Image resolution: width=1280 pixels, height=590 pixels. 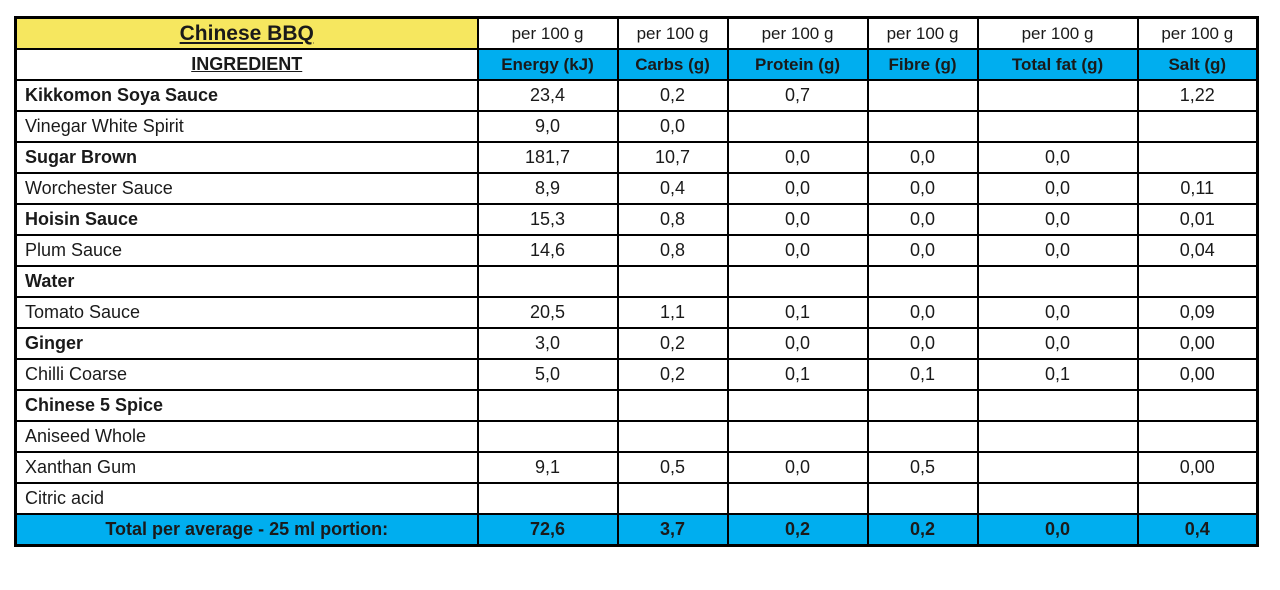 I want to click on value-cell: 1,22, so click(x=1197, y=95).